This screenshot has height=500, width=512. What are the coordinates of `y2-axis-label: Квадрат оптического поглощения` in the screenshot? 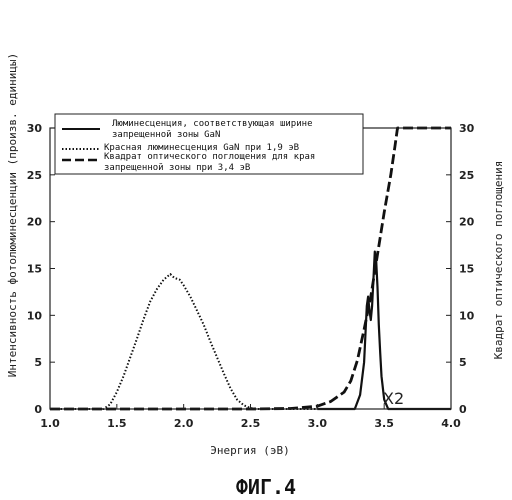 It's located at (498, 260).